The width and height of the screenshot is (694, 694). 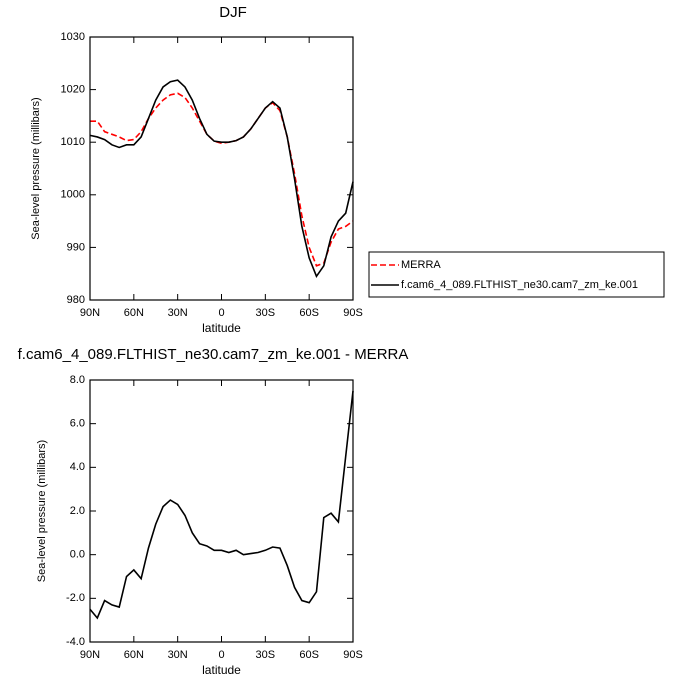 What do you see at coordinates (421, 265) in the screenshot?
I see `legend-label: MERRA` at bounding box center [421, 265].